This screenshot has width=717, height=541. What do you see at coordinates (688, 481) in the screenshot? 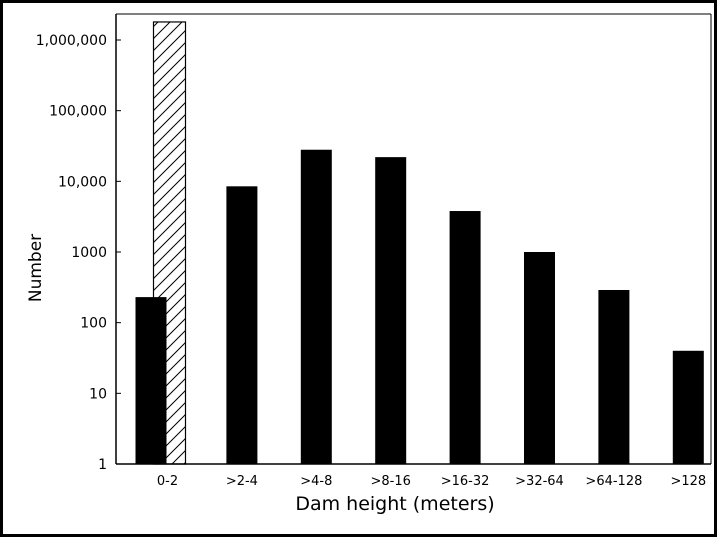
I see `x-tick-label: >128` at bounding box center [688, 481].